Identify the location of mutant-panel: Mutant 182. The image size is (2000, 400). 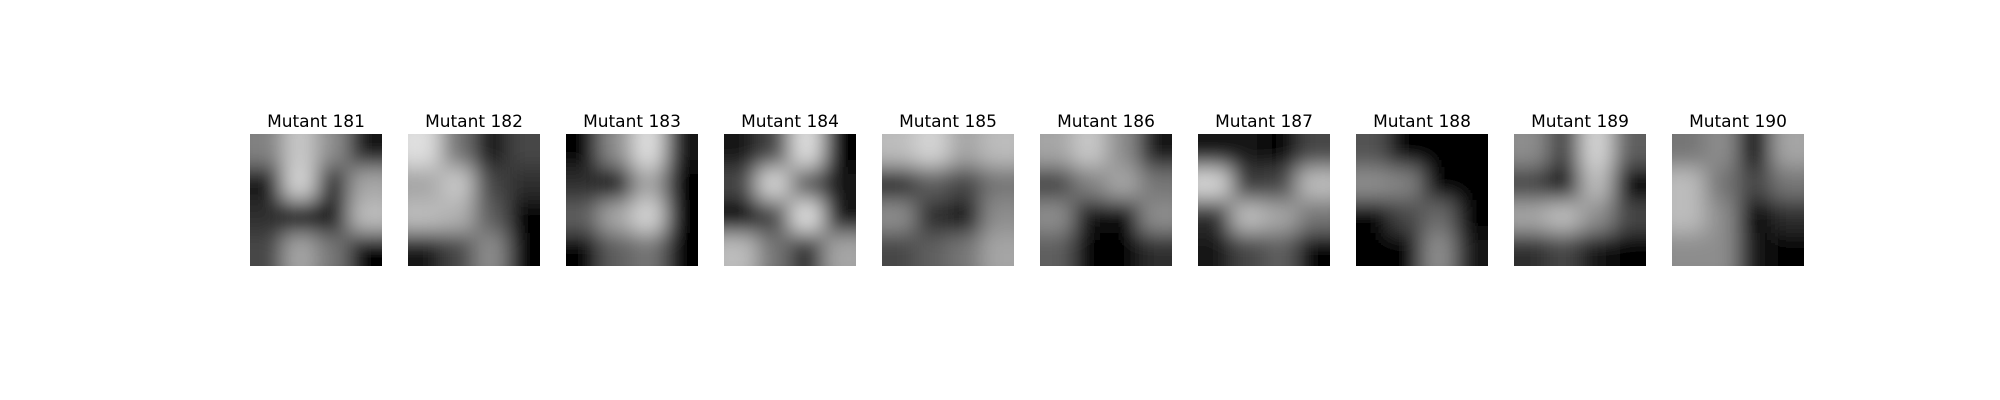
(474, 189).